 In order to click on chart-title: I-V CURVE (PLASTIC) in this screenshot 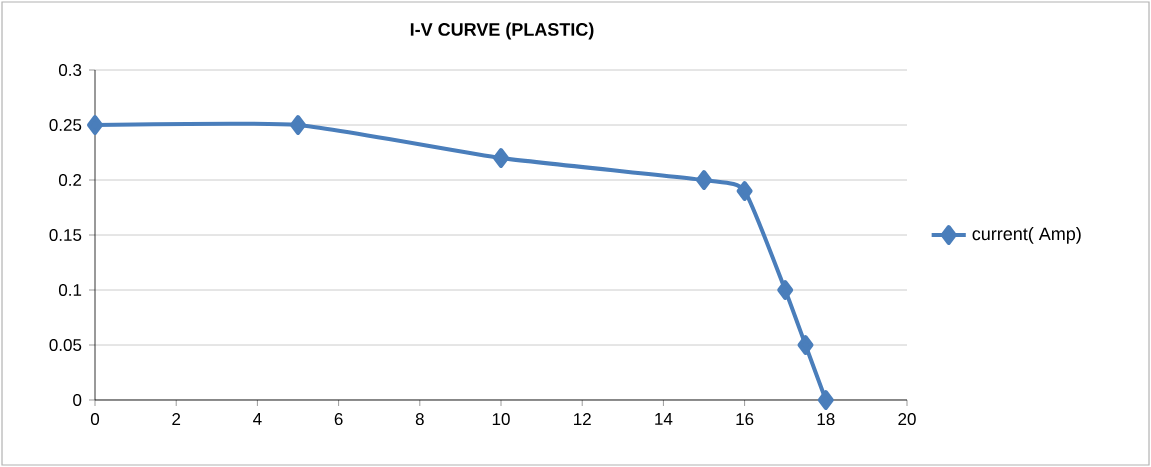, I will do `click(502, 31)`.